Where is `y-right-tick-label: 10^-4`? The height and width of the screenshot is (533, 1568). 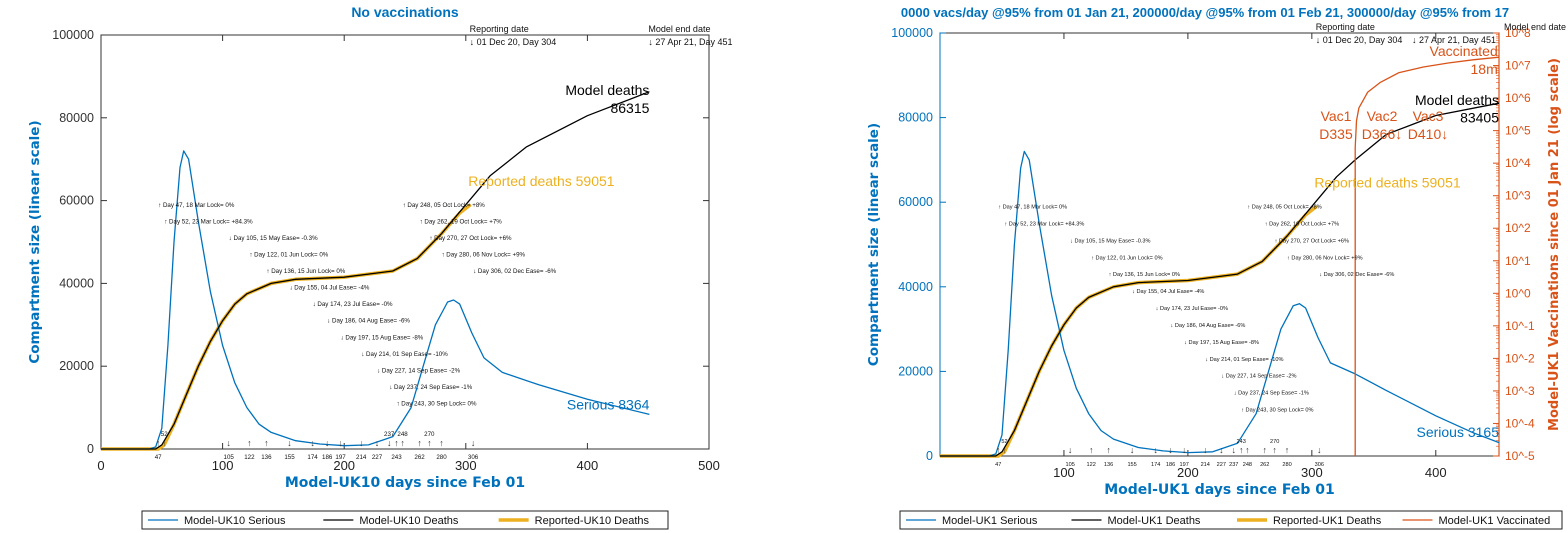
y-right-tick-label: 10^-4 is located at coordinates (1520, 423).